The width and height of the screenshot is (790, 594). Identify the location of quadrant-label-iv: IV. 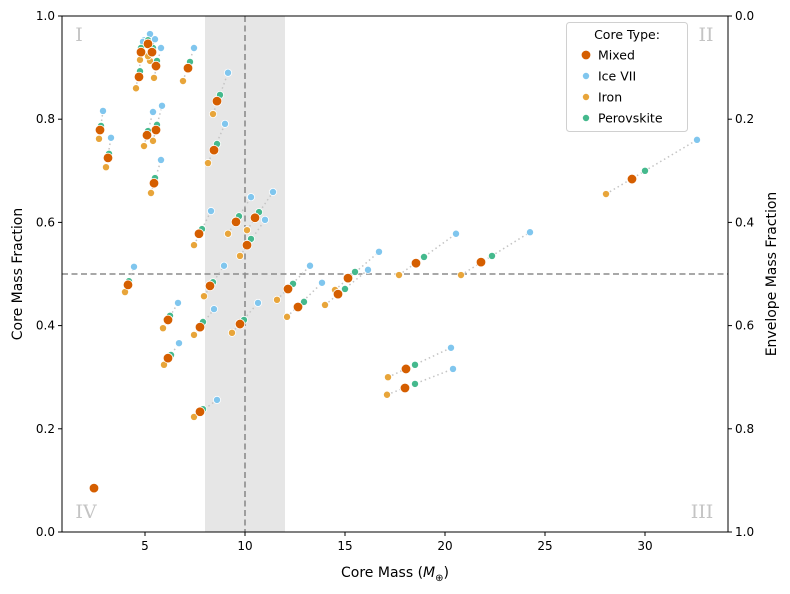
(86, 512).